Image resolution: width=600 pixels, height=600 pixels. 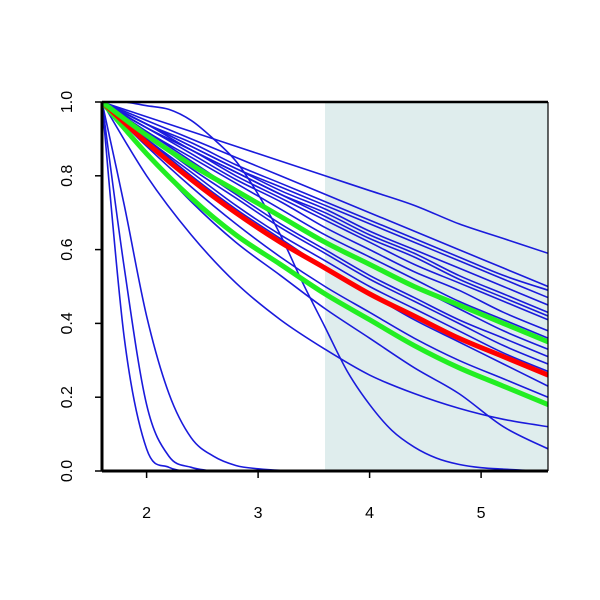 What do you see at coordinates (146, 513) in the screenshot?
I see `x-tick-label: 2` at bounding box center [146, 513].